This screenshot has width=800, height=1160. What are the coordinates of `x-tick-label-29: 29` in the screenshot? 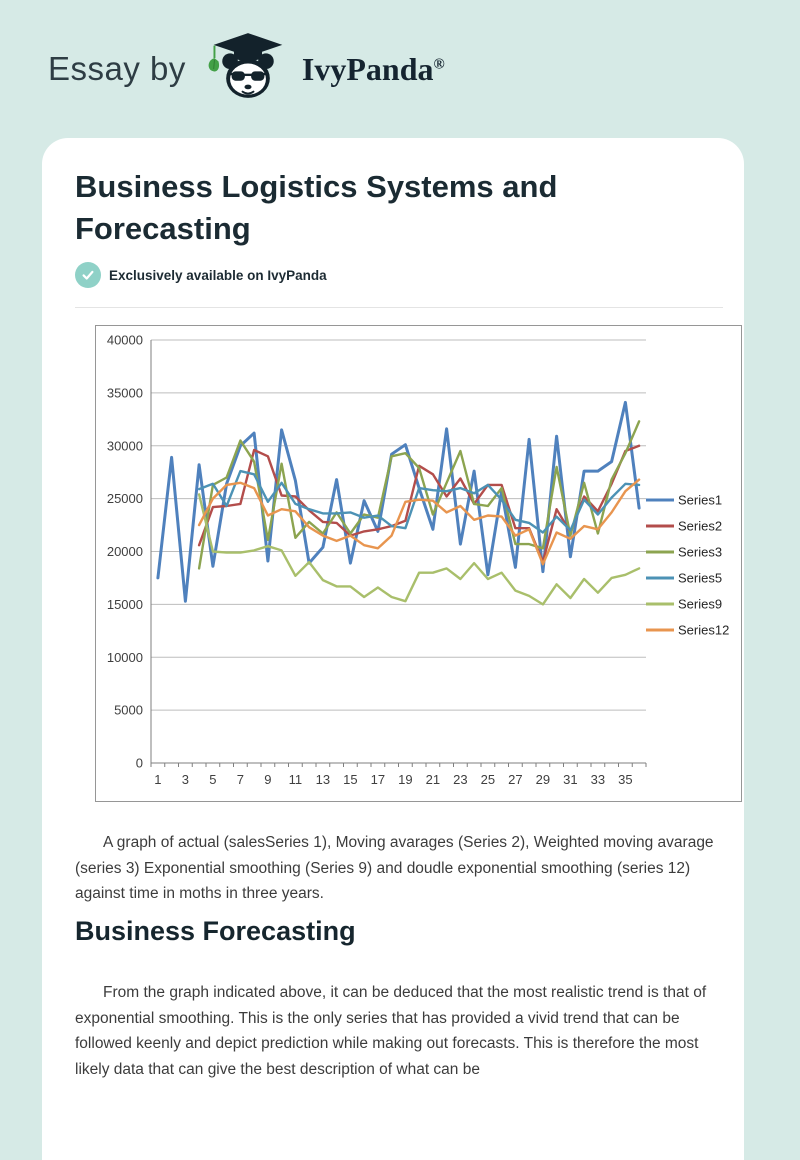 It's located at (543, 779).